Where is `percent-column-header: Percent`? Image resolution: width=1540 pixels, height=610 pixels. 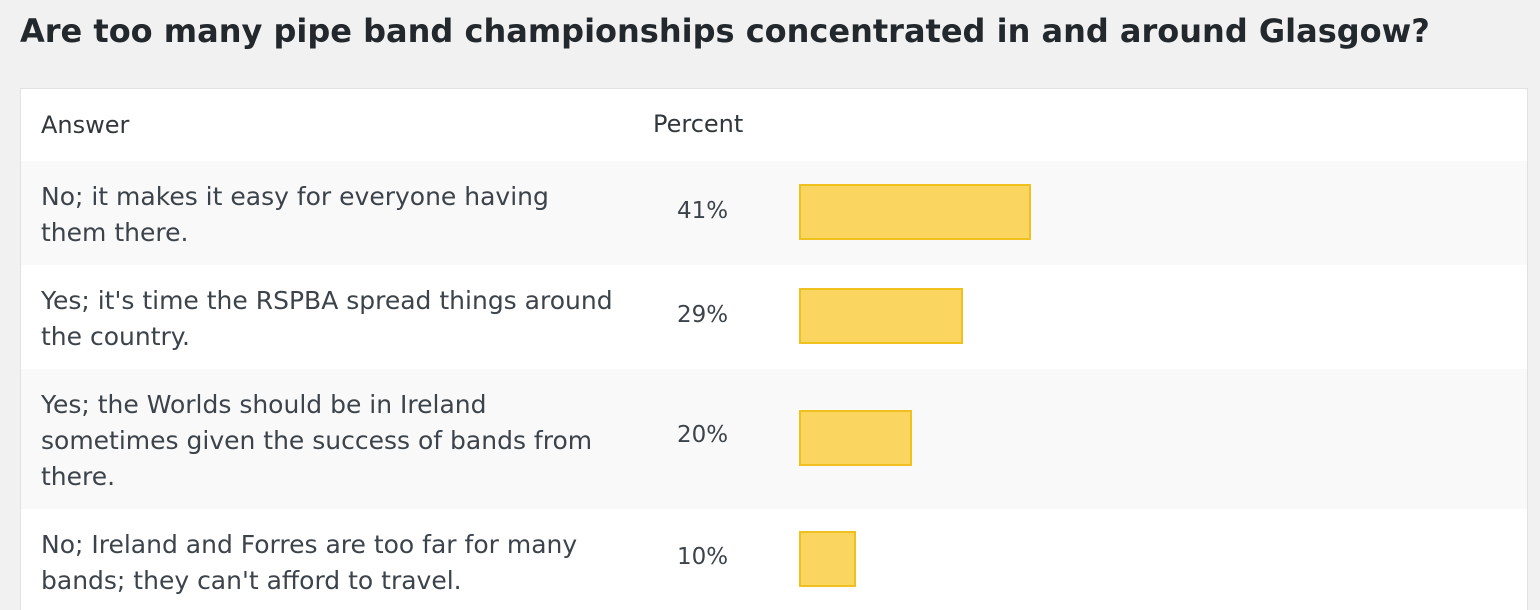 percent-column-header: Percent is located at coordinates (698, 124).